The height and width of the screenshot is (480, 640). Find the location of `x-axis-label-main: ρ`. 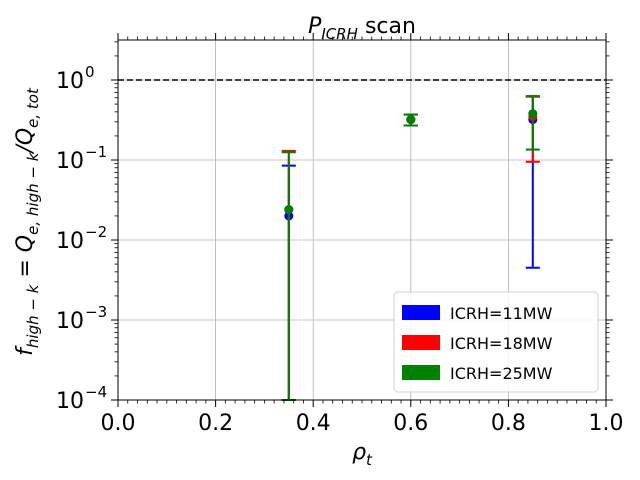

x-axis-label-main: ρ is located at coordinates (359, 452).